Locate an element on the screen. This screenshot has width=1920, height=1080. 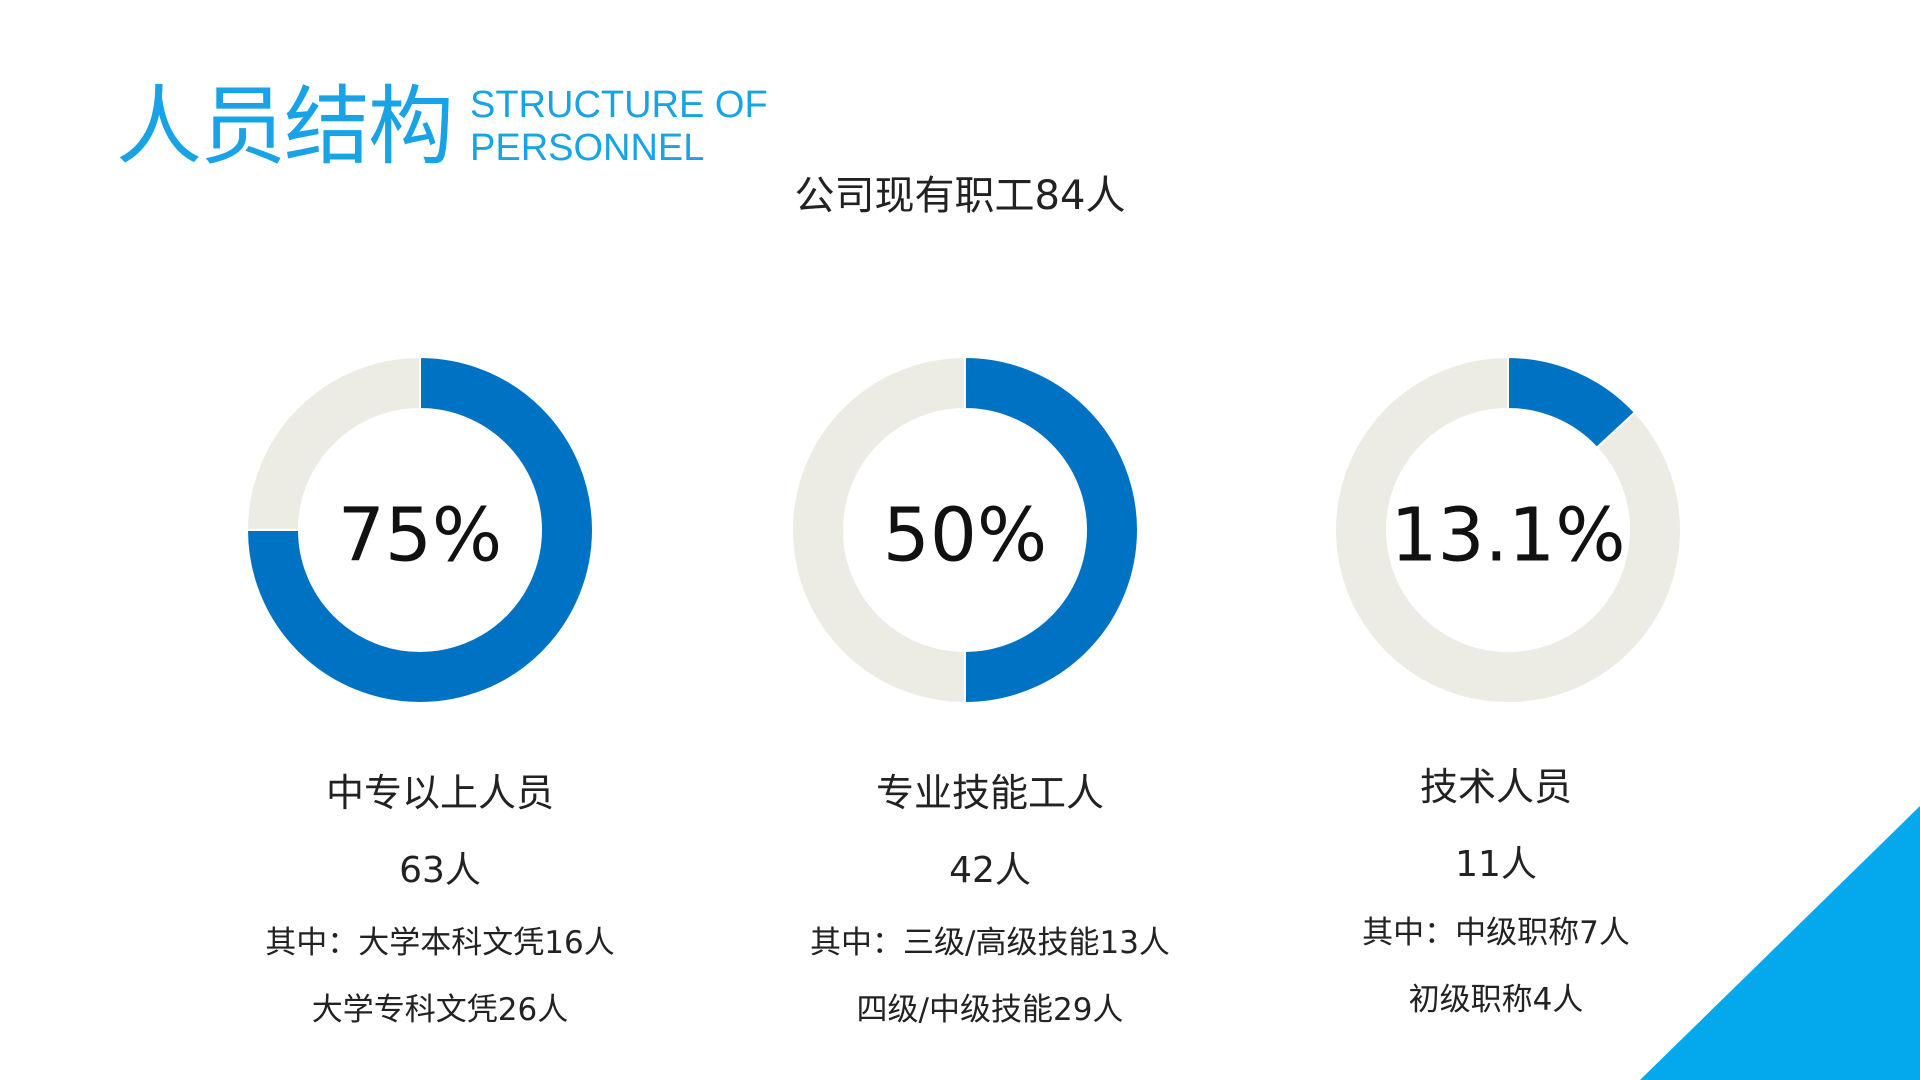
page-title-english-line-2: PERSONNEL is located at coordinates (587, 148).